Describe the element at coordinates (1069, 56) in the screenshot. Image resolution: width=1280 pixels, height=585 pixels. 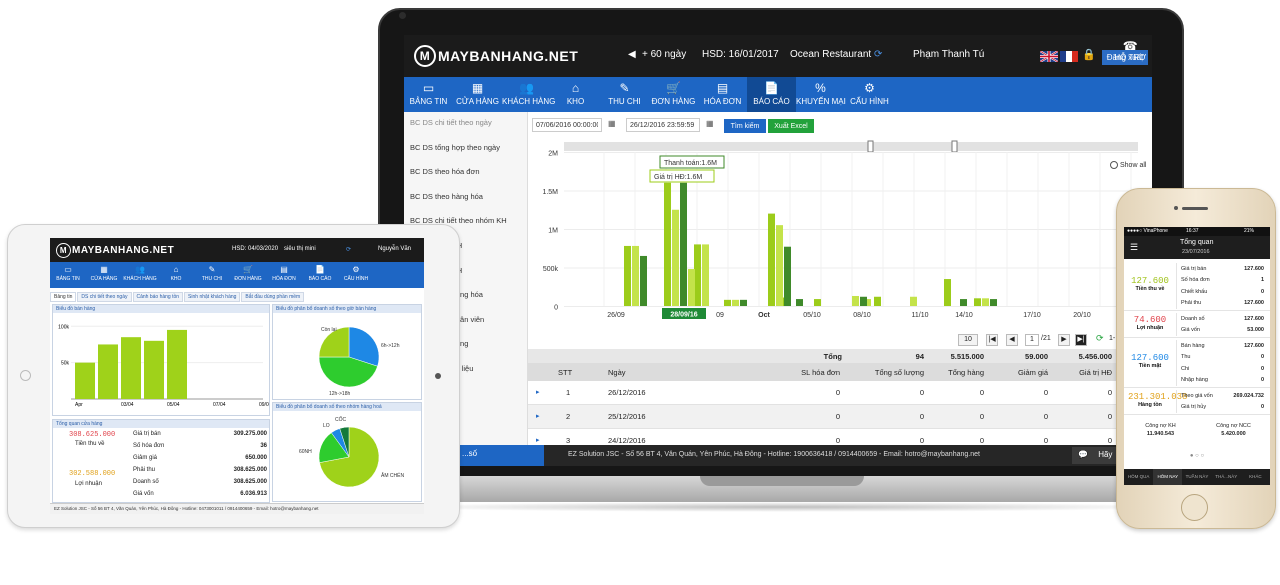
I see `flag-fr-icon` at that location.